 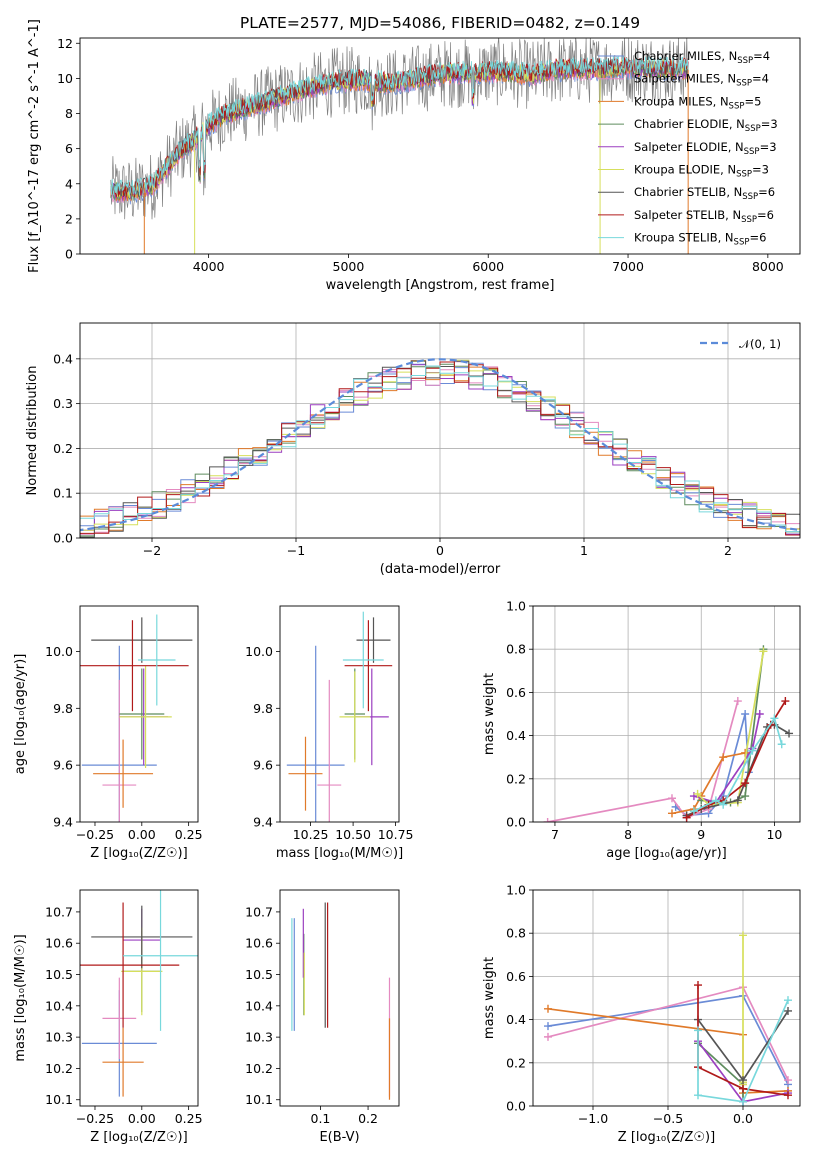 I want to click on spectrum-plot-area, so click(x=399, y=146).